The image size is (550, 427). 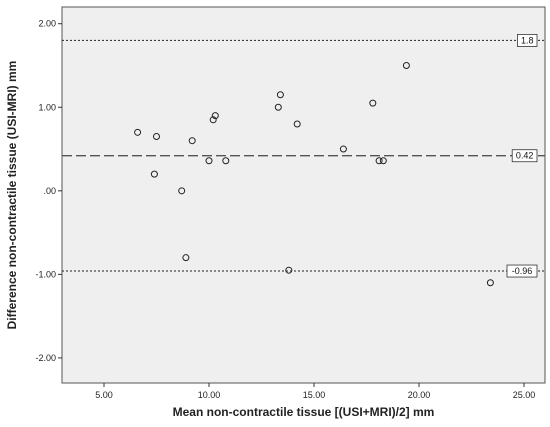 I want to click on y-tick-label: -1.00, so click(x=45, y=274).